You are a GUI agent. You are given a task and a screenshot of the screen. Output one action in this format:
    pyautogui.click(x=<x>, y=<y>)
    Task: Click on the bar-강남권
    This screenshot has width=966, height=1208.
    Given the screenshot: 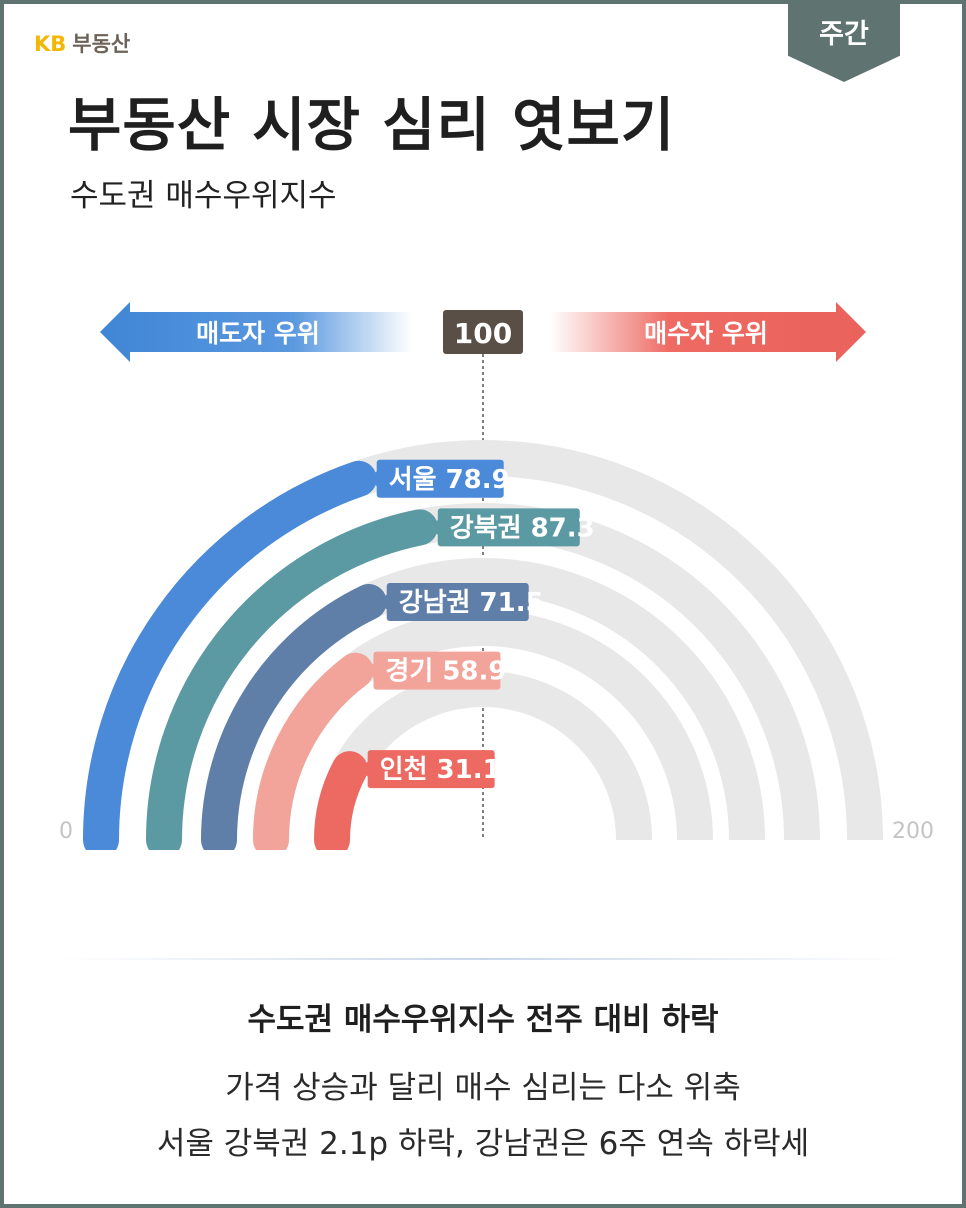 What is the action you would take?
    pyautogui.click(x=294, y=717)
    